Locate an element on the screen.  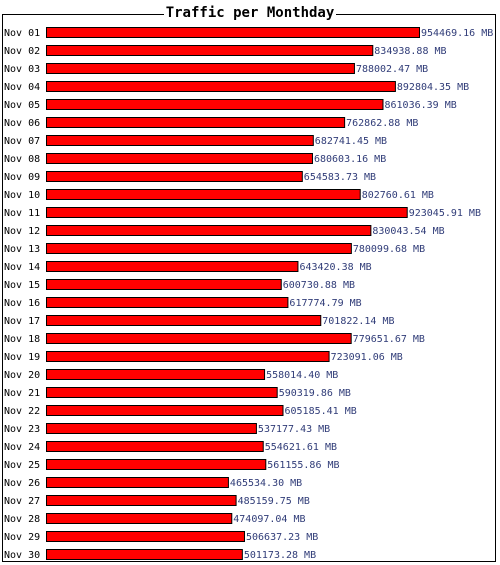
value-label: 474097.04 MB is located at coordinates (269, 519).